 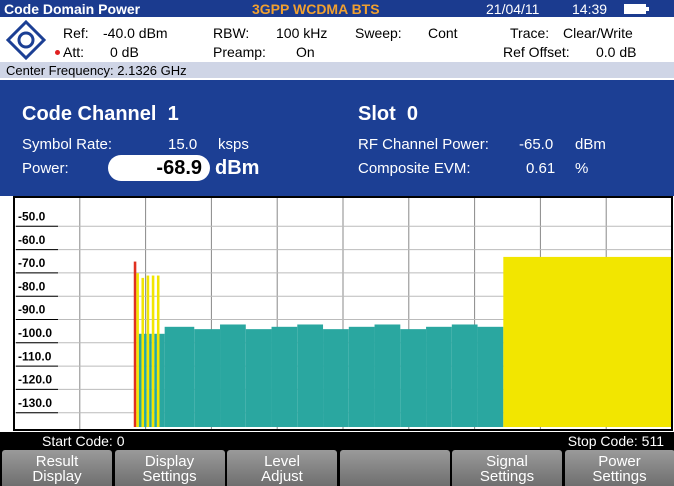 I want to click on setting-label: Att:, so click(x=74, y=52).